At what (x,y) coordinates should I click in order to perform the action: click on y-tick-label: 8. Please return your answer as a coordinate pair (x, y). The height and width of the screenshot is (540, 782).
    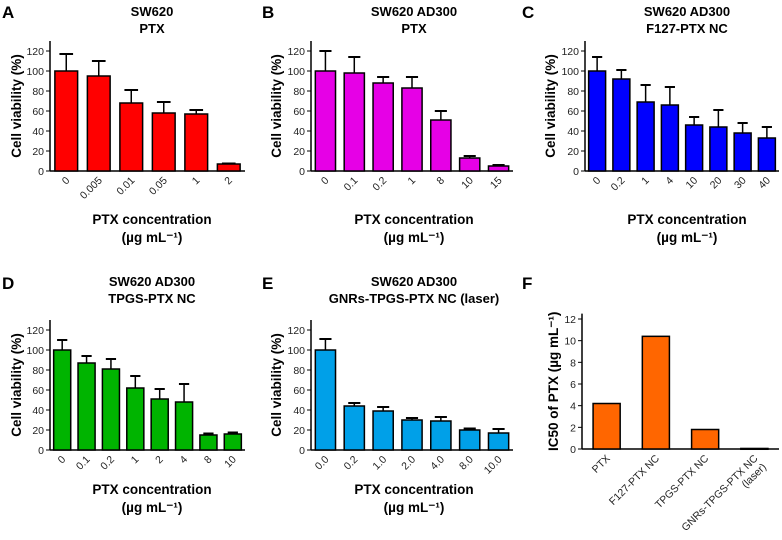
    Looking at the image, I should click on (573, 363).